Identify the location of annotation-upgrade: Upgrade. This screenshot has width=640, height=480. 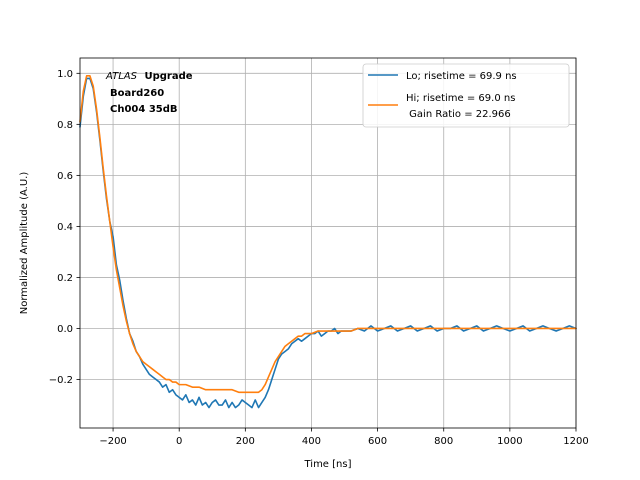
(168, 76).